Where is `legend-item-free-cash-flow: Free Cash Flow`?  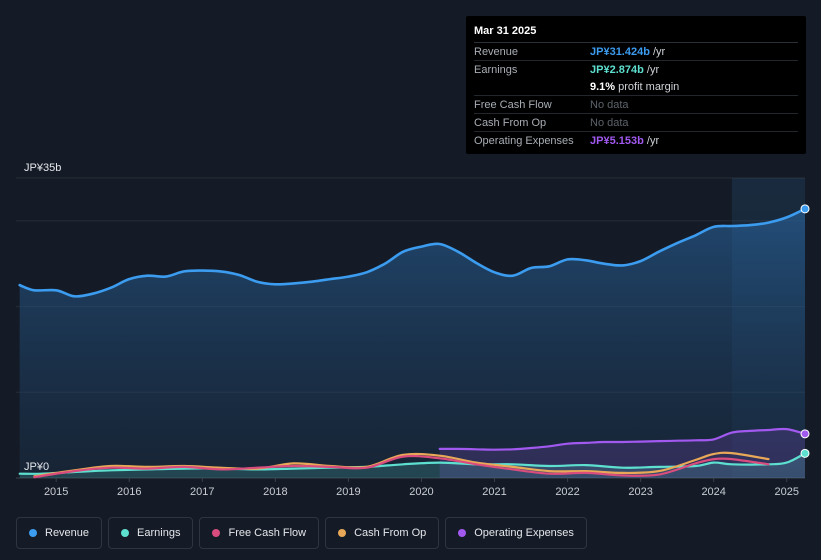
legend-item-free-cash-flow: Free Cash Flow is located at coordinates (259, 533).